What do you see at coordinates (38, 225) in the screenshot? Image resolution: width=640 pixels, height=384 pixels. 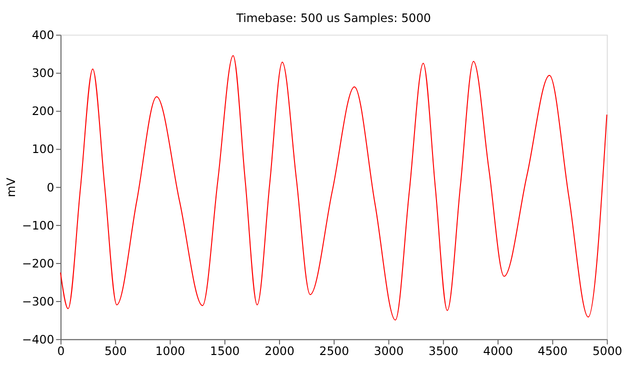 I see `y-tick-label: −100` at bounding box center [38, 225].